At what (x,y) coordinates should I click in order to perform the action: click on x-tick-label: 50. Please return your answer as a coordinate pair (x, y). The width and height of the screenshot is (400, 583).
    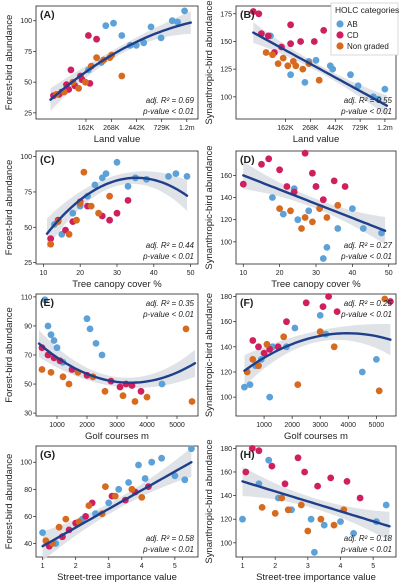
    Looking at the image, I should click on (191, 273).